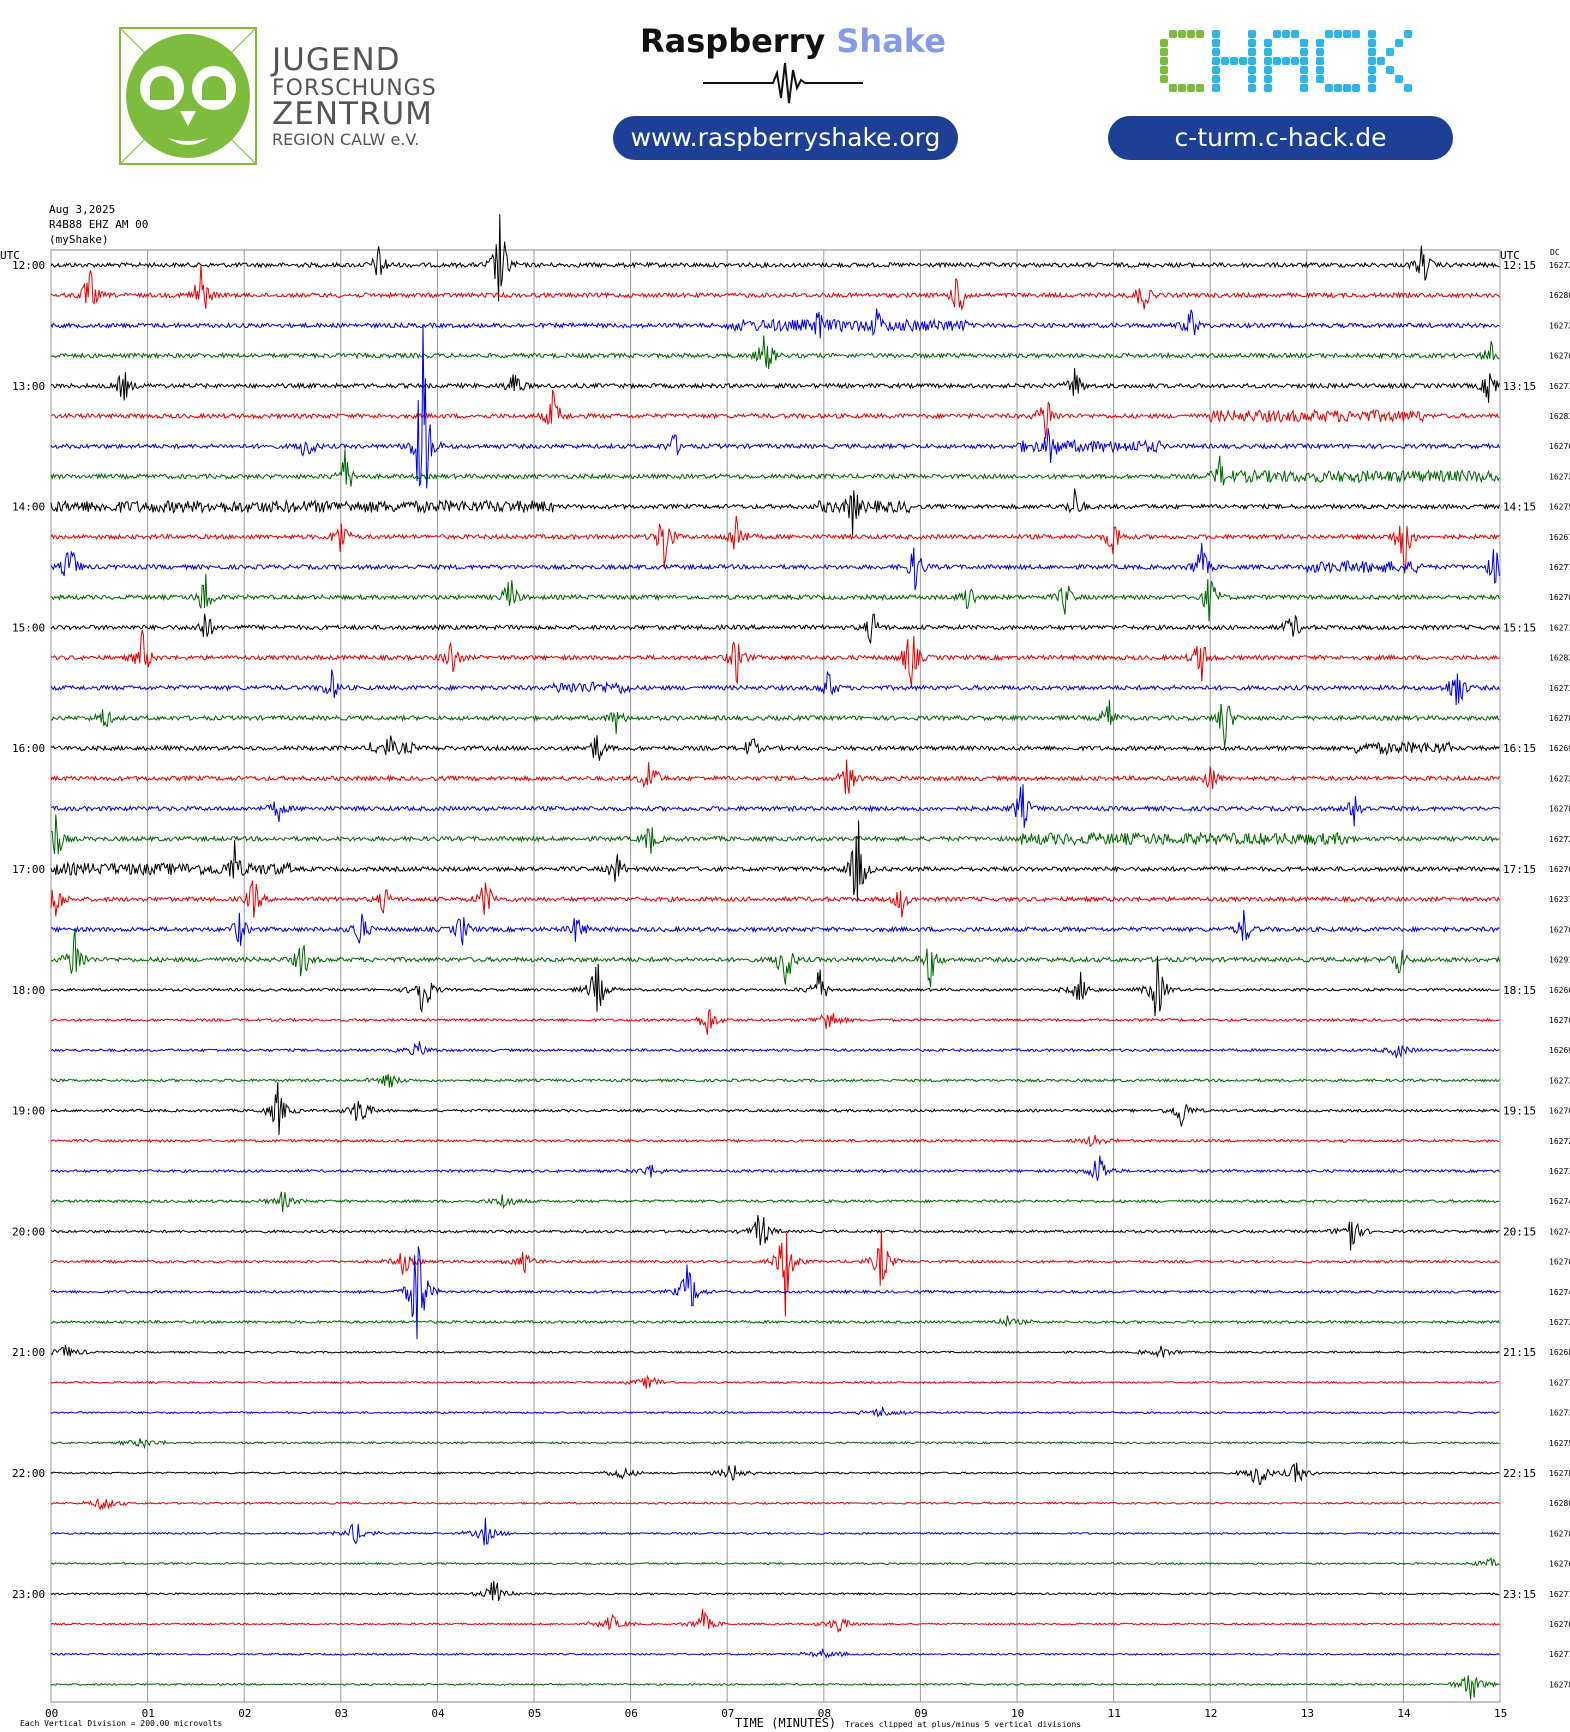  What do you see at coordinates (1519, 869) in the screenshot?
I see `right-hour-label: 17:15` at bounding box center [1519, 869].